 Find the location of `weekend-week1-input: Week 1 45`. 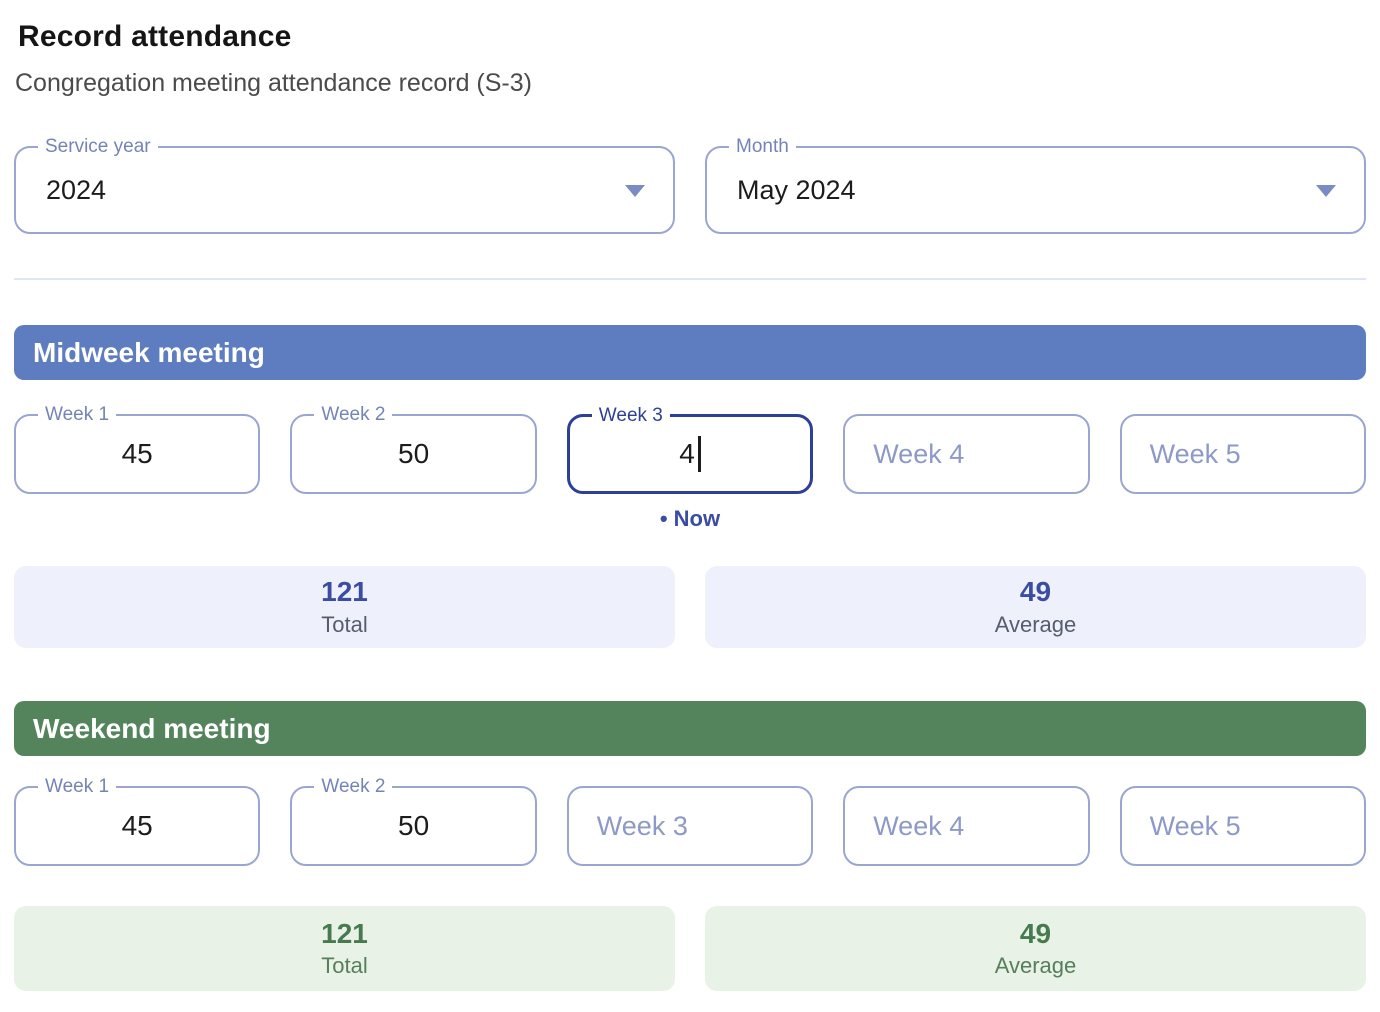

weekend-week1-input: Week 1 45 is located at coordinates (137, 821).